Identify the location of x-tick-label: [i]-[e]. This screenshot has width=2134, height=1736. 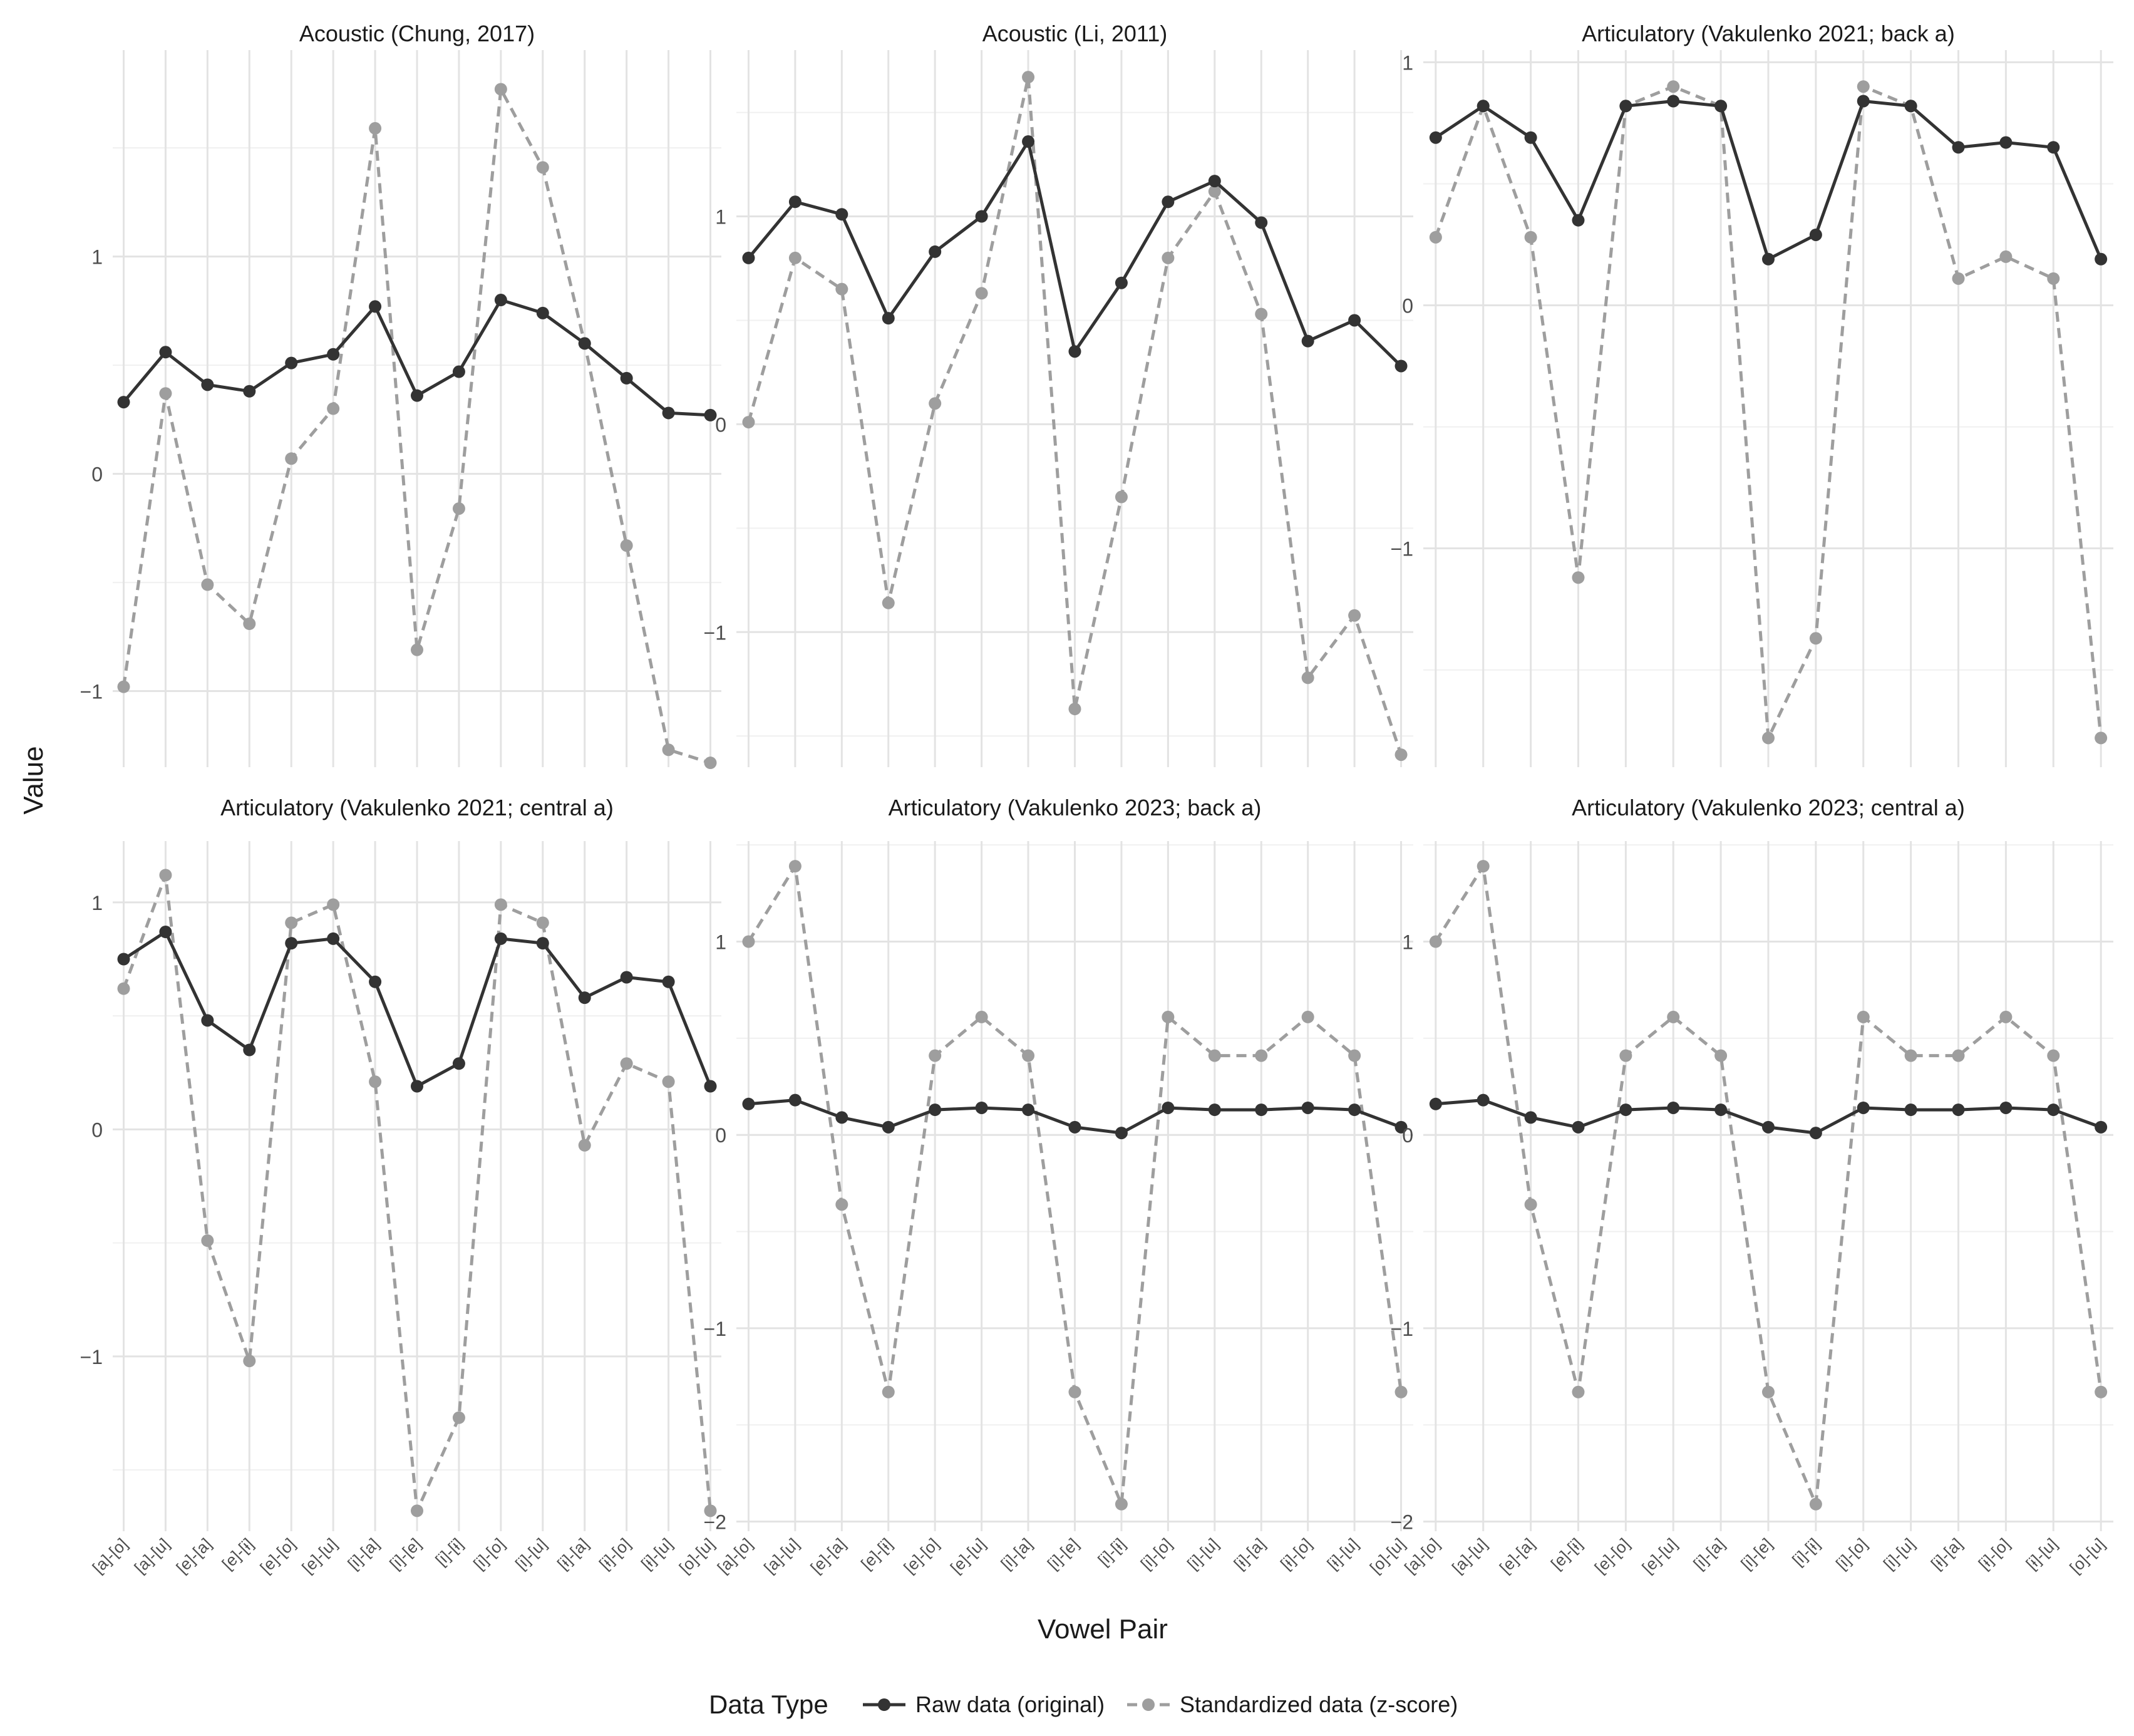
(1756, 1553).